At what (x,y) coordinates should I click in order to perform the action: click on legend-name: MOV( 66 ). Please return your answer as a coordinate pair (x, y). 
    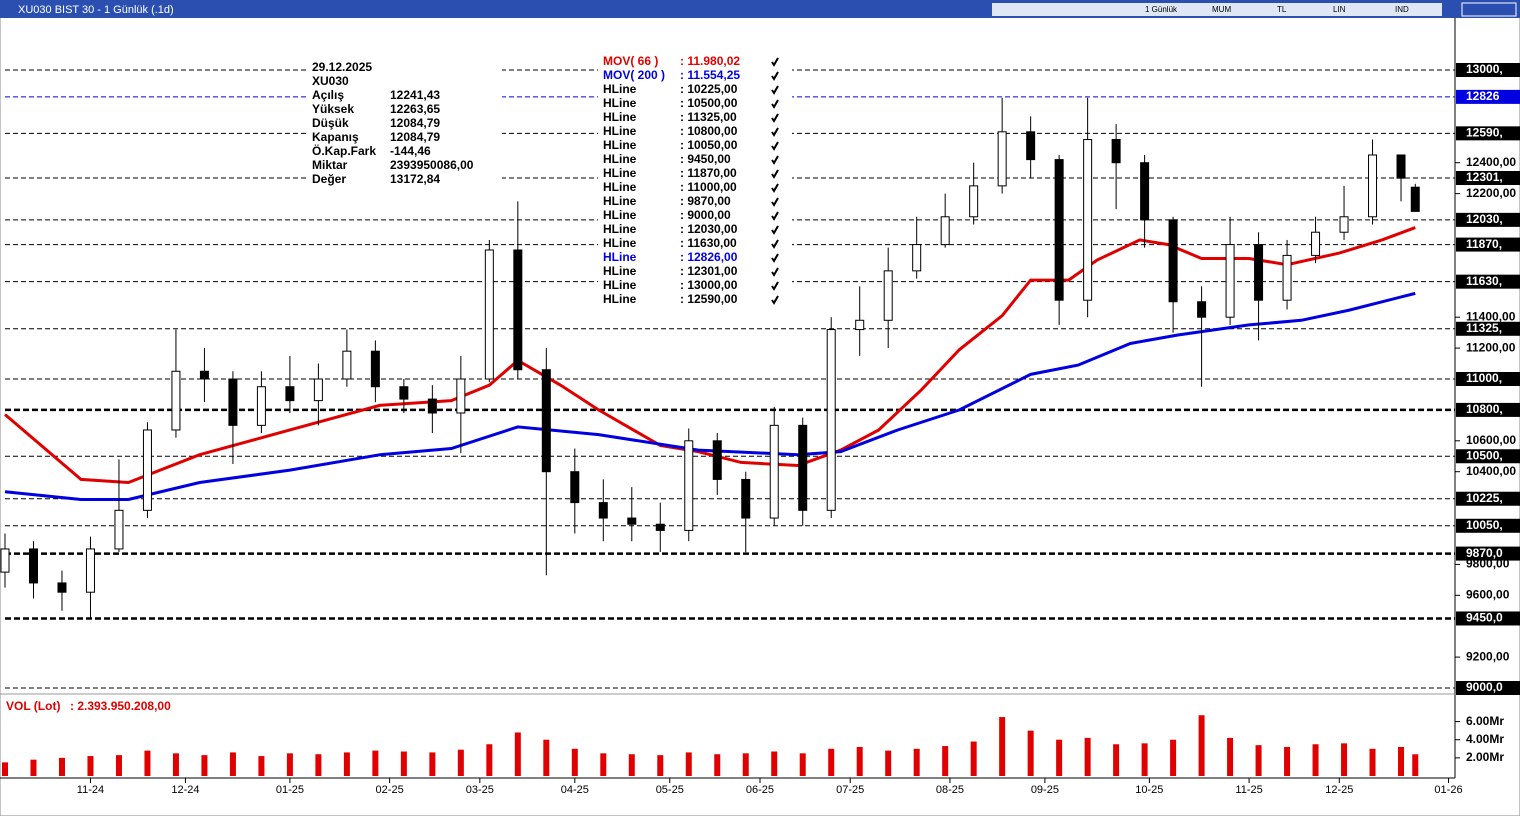
    Looking at the image, I should click on (630, 61).